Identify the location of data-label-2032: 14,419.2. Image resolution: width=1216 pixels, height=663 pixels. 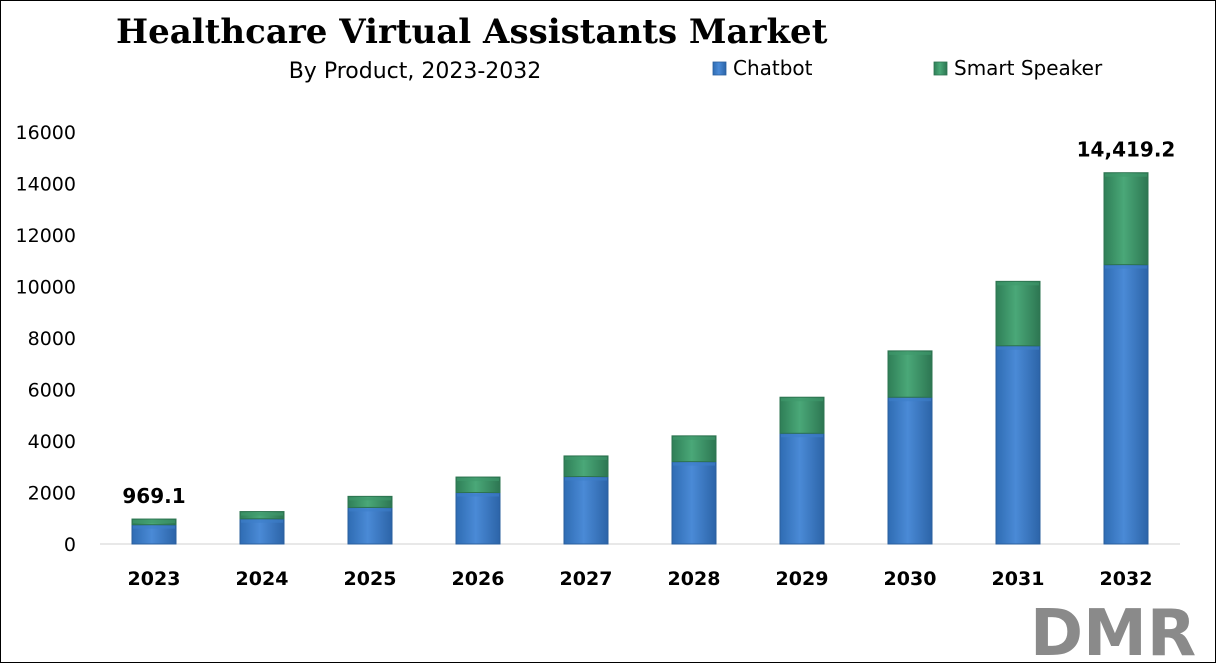
(1126, 150).